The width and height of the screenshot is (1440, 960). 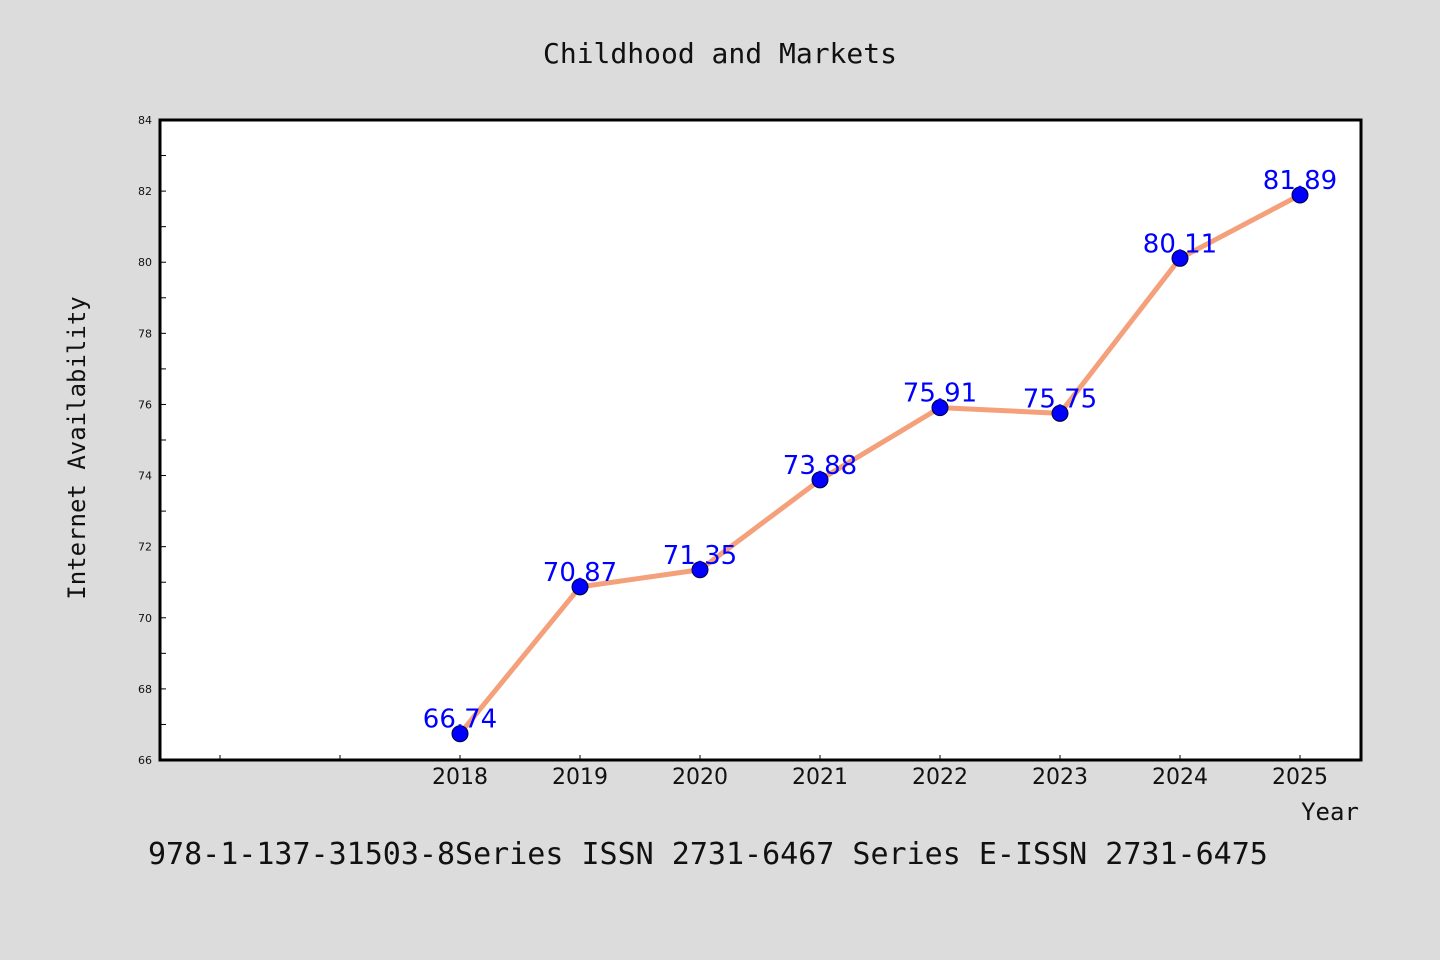 What do you see at coordinates (145, 333) in the screenshot?
I see `y-tick-label: 78` at bounding box center [145, 333].